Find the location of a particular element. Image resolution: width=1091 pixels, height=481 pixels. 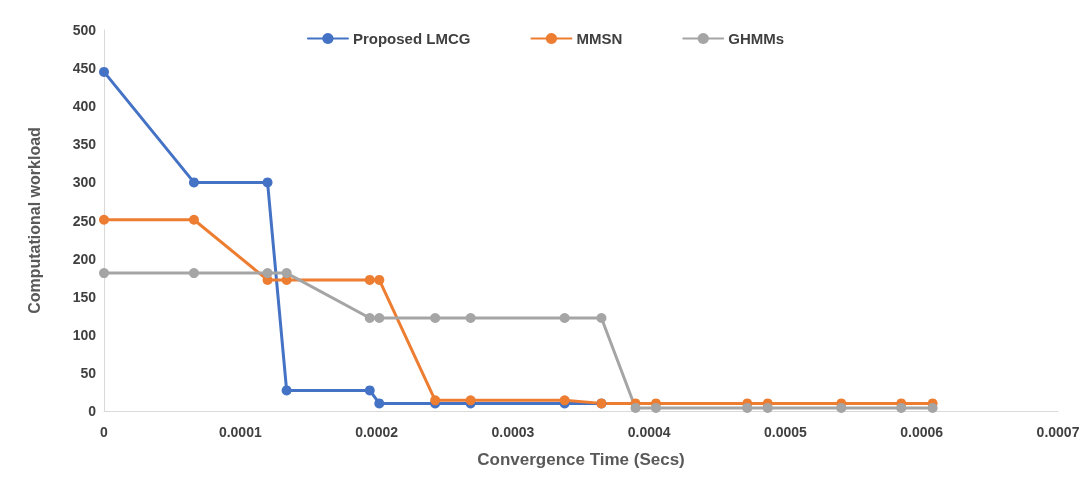

x-tick-label: 0.0005 is located at coordinates (786, 432).